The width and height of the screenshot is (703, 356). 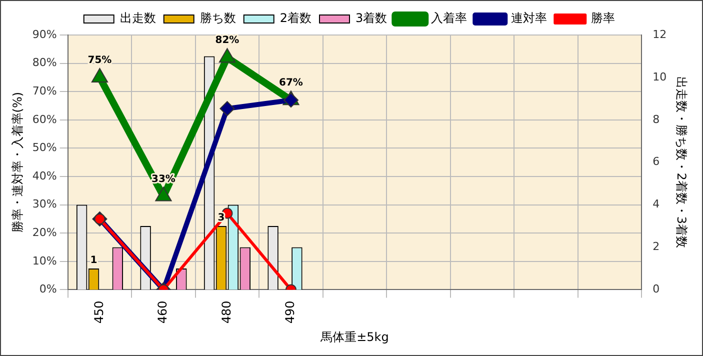 What do you see at coordinates (218, 18) in the screenshot?
I see `legend-label: 勝ち数` at bounding box center [218, 18].